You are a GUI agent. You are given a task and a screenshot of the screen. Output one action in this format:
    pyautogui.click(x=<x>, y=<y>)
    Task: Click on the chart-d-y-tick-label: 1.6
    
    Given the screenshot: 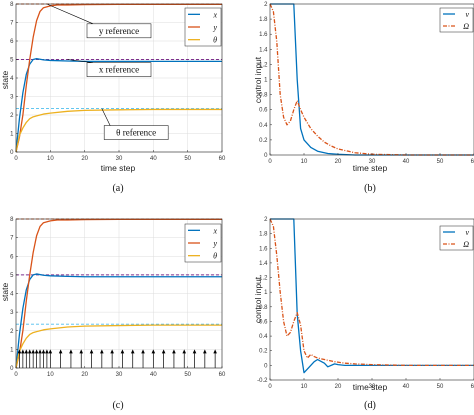 What is the action you would take?
    pyautogui.click(x=263, y=249)
    